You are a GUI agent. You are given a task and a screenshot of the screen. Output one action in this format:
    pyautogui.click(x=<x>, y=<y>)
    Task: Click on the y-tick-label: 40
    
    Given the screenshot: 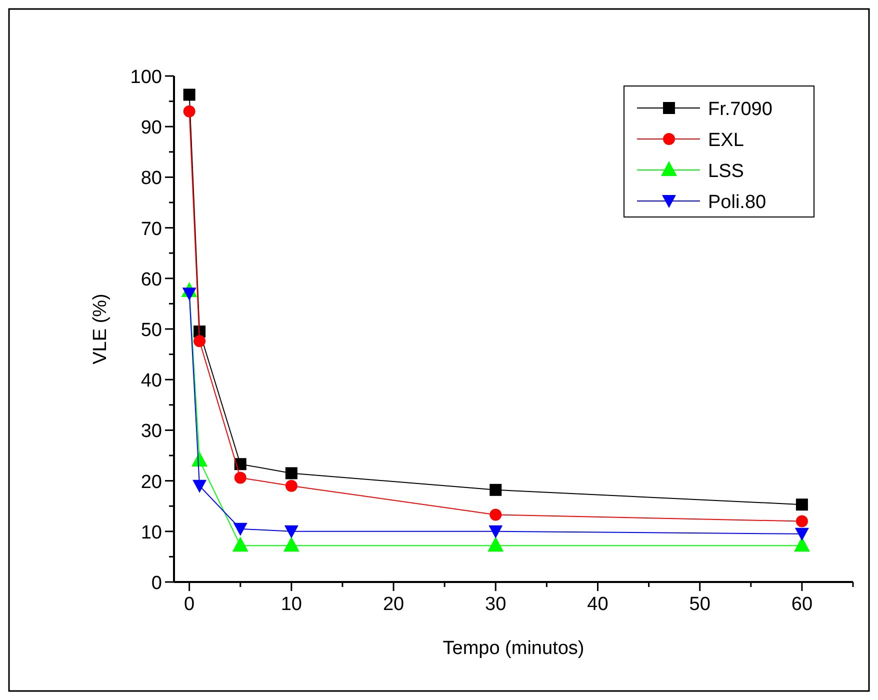 What is the action you would take?
    pyautogui.click(x=151, y=381)
    